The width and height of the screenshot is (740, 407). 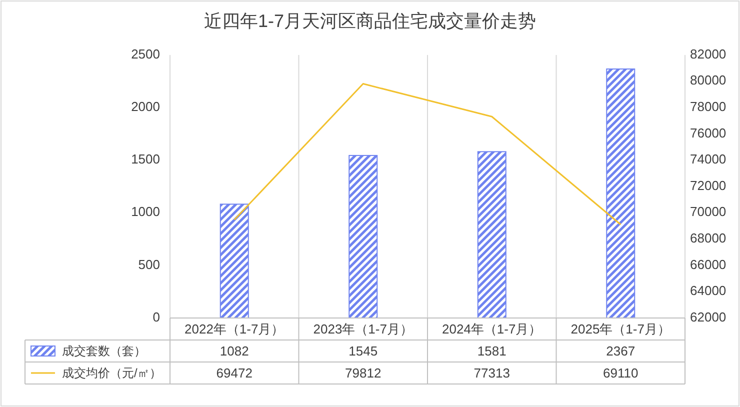 What do you see at coordinates (708, 54) in the screenshot?
I see `y2-tick-label: 82000` at bounding box center [708, 54].